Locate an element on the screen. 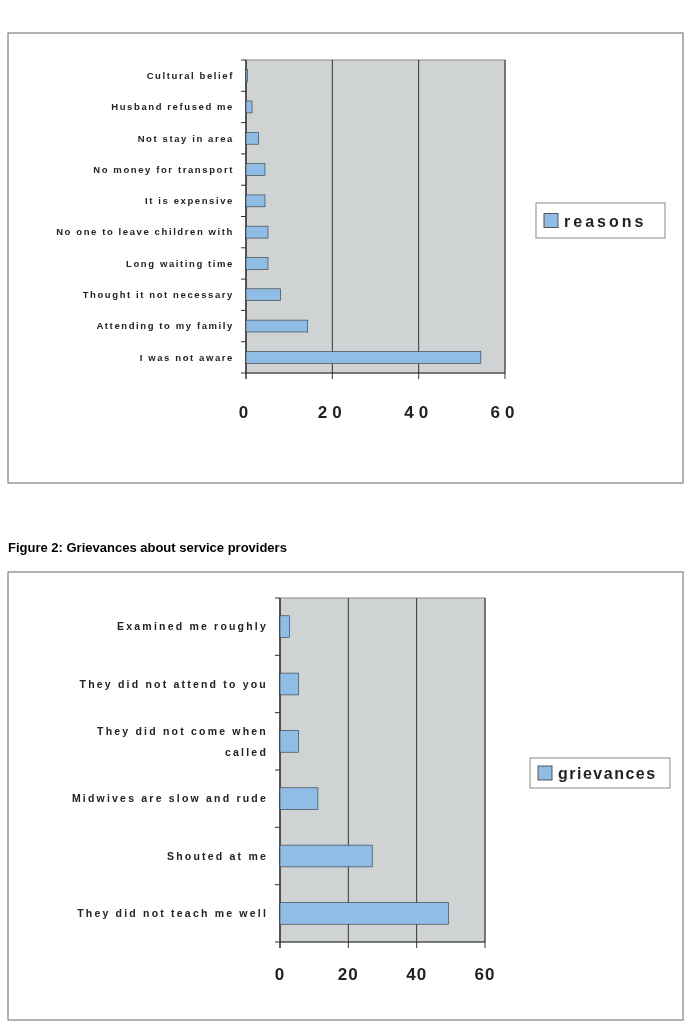 Image resolution: width=691 pixels, height=1028 pixels. legend-label: grievances is located at coordinates (607, 773).